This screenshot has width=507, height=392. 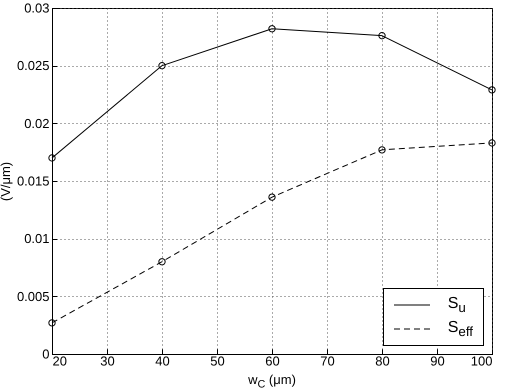 What do you see at coordinates (437, 361) in the screenshot?
I see `x-tick-label: 90` at bounding box center [437, 361].